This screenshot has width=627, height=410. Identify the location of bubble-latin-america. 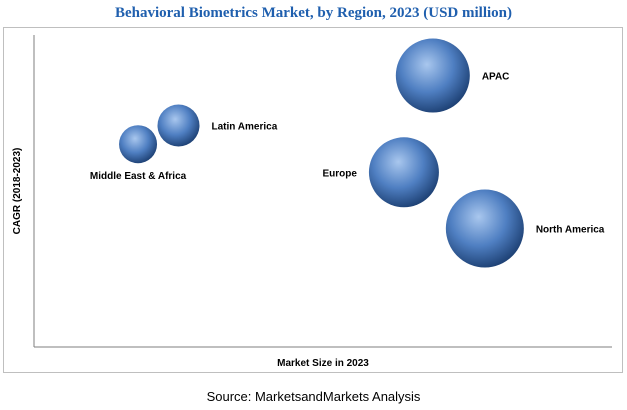
(178, 125).